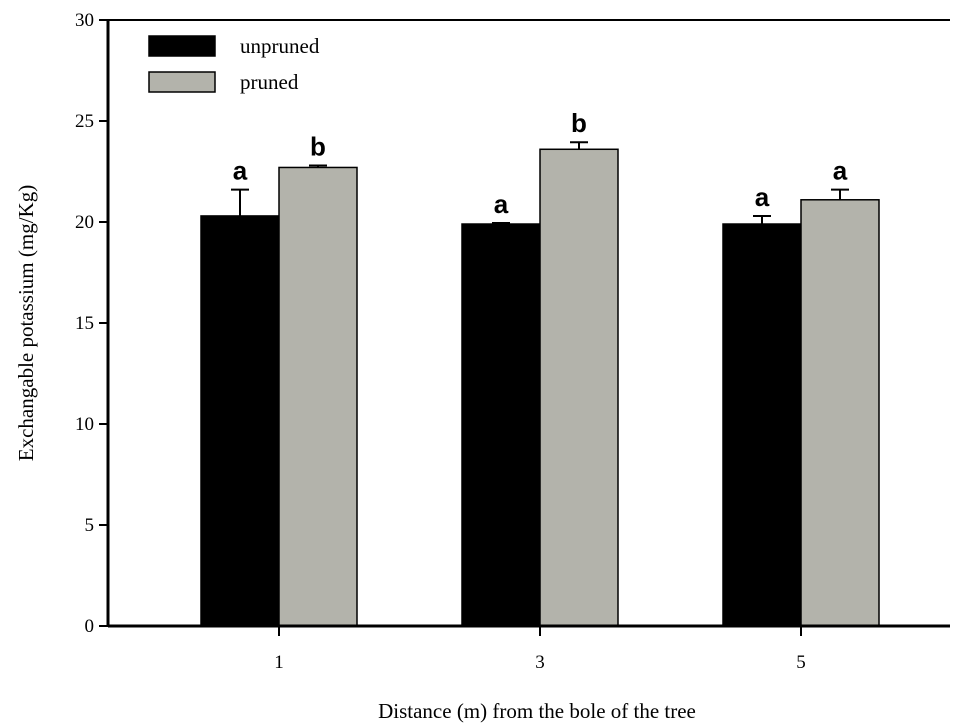 Image resolution: width=965 pixels, height=724 pixels. What do you see at coordinates (90, 626) in the screenshot?
I see `y-tick-label-0: 0` at bounding box center [90, 626].